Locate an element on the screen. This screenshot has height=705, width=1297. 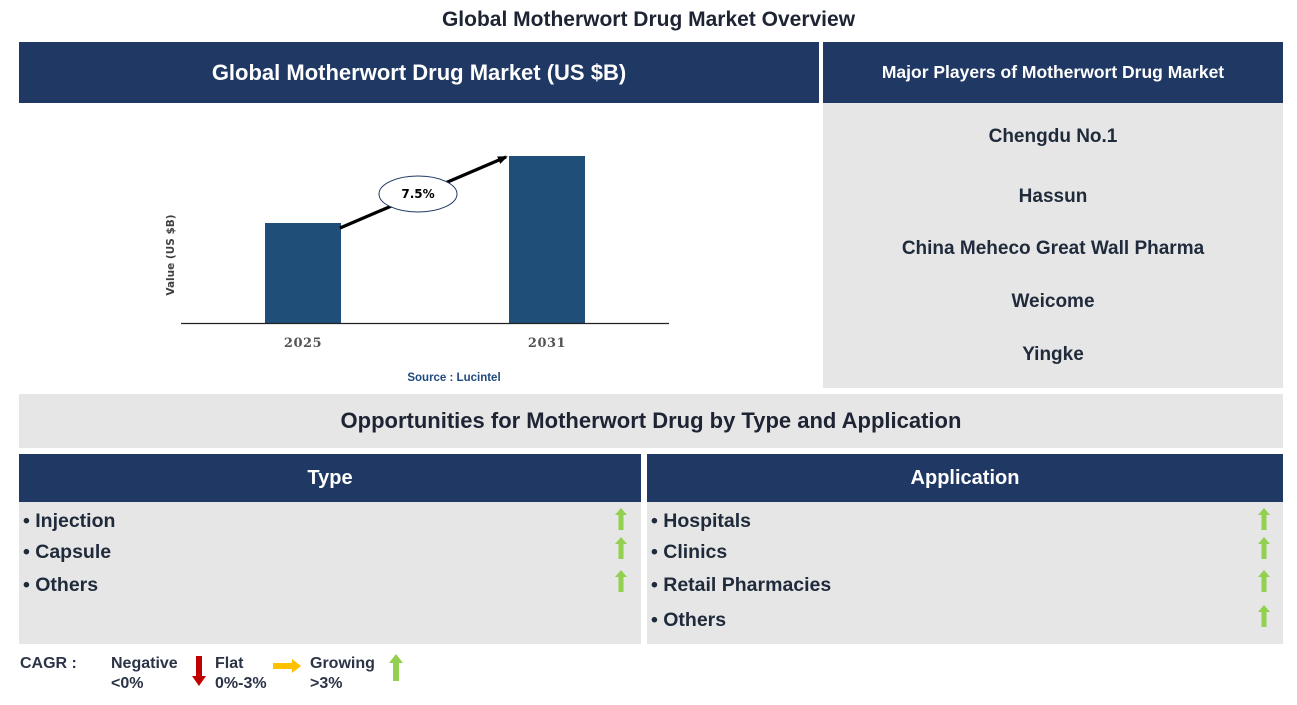
cagr-value: 7.5% is located at coordinates (418, 194).